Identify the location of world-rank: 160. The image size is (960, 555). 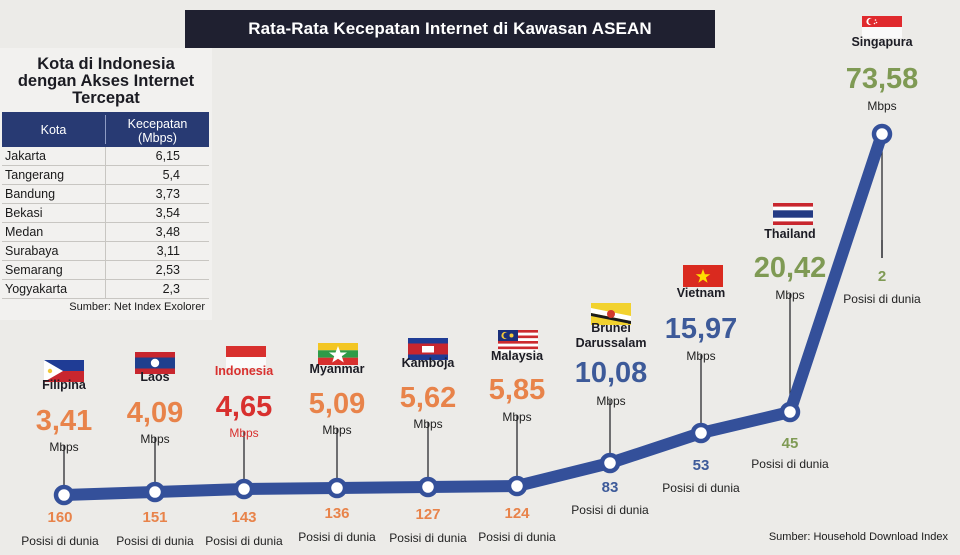
(59, 517).